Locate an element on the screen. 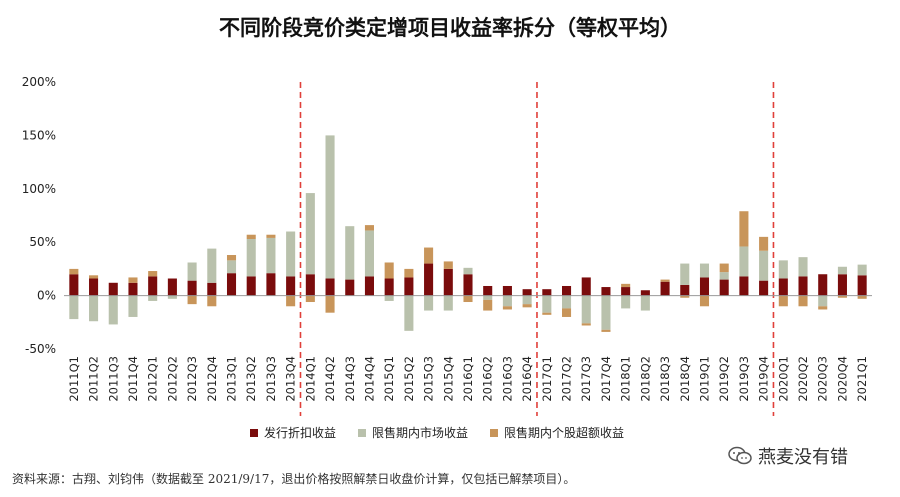 The width and height of the screenshot is (900, 497). legend-label: 限售期内市场收益 is located at coordinates (420, 433).